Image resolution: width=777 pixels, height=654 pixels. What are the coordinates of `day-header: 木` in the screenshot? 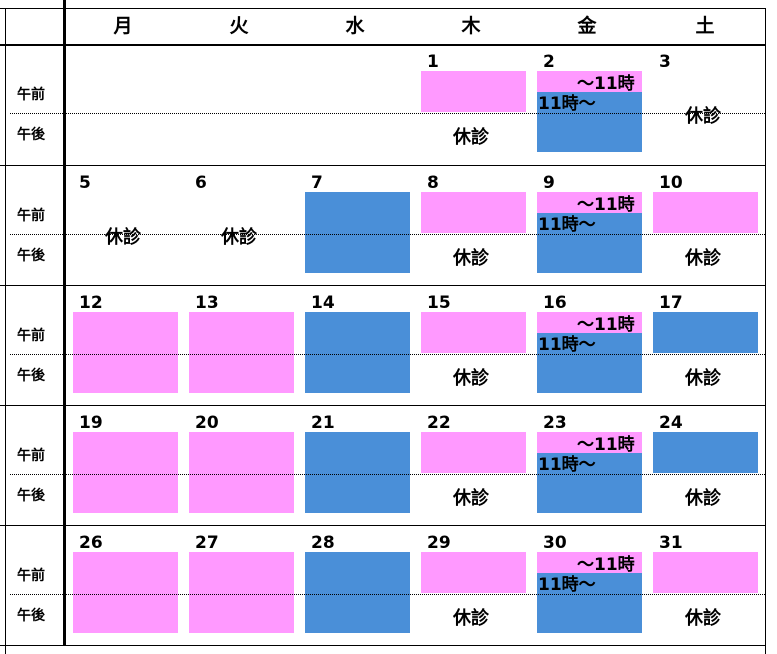 It's located at (471, 26).